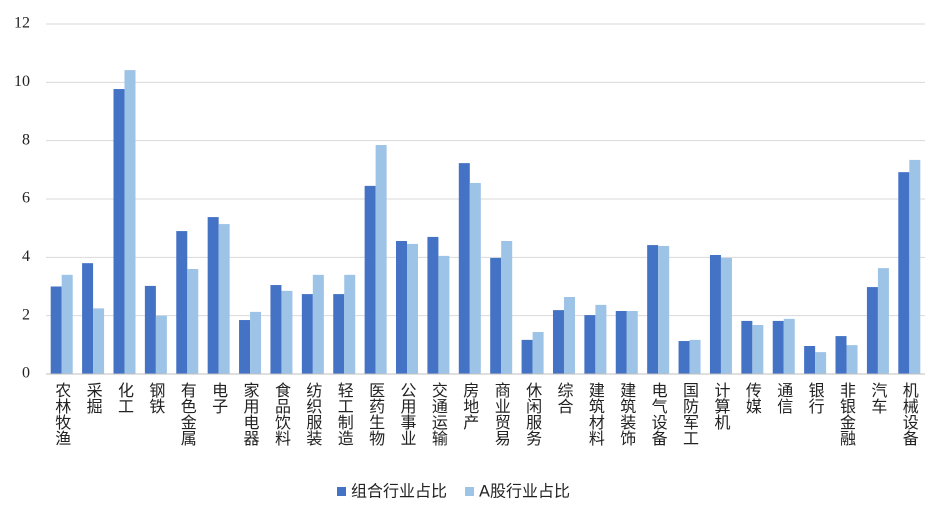 The image size is (930, 514). What do you see at coordinates (250, 414) in the screenshot?
I see `x-tick-label: 家用电器` at bounding box center [250, 414].